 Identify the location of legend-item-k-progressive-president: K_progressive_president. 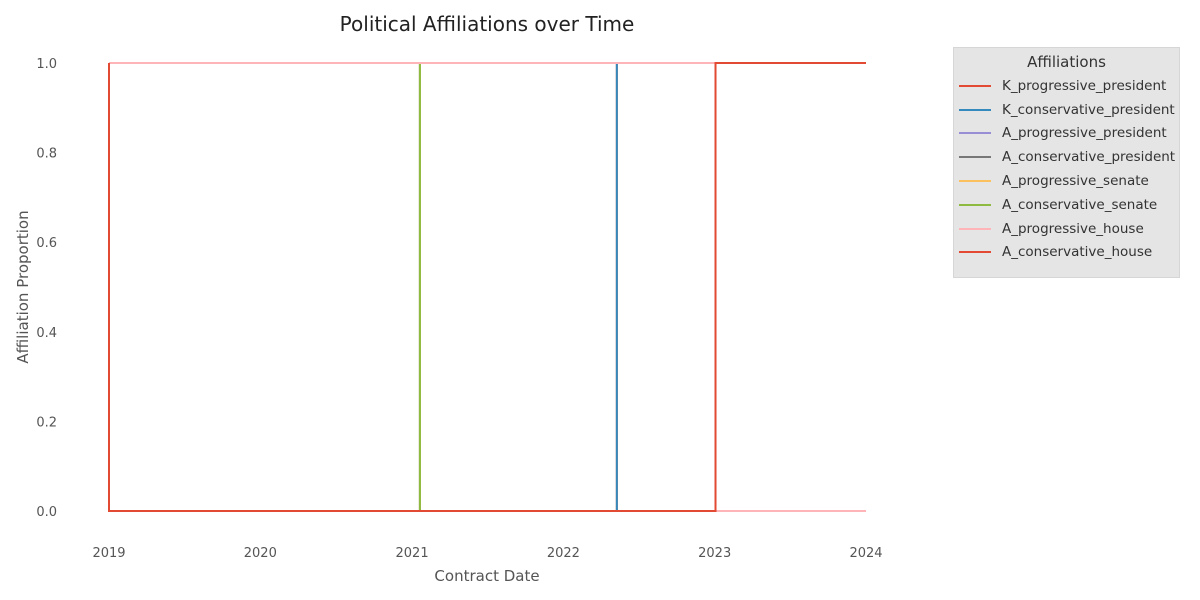
(1066, 86).